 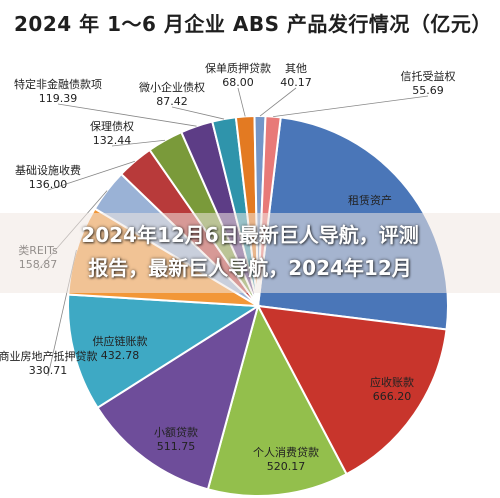 What do you see at coordinates (370, 200) in the screenshot?
I see `slice-label-0: 租赁资产` at bounding box center [370, 200].